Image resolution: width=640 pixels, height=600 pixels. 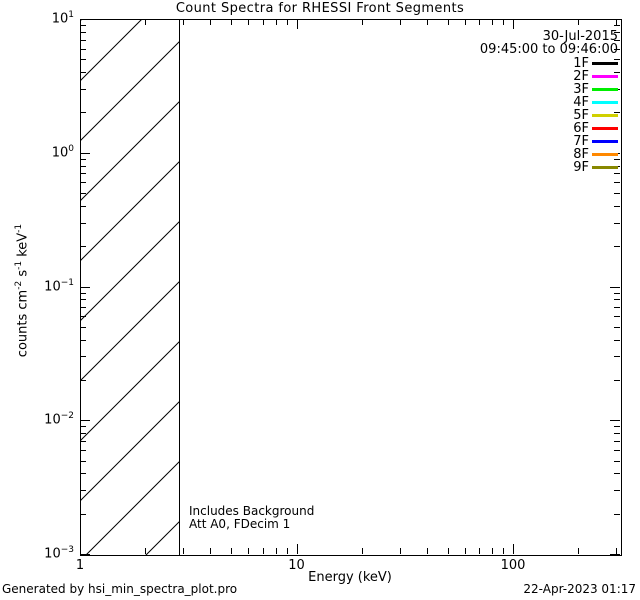 What do you see at coordinates (59, 285) in the screenshot?
I see `y-tick-label: 10⁻¹` at bounding box center [59, 285].